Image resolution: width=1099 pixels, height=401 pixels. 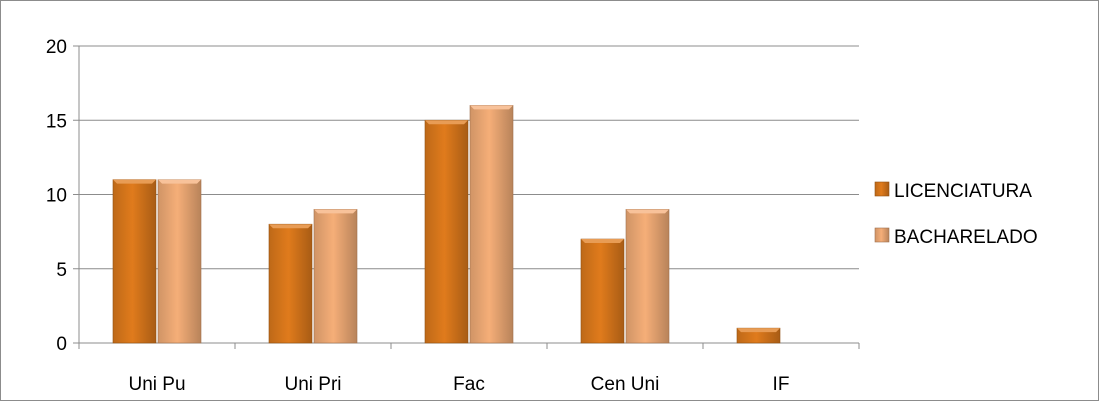 I want to click on legend-item-bacharelado: BACHARELADO, so click(x=956, y=237).